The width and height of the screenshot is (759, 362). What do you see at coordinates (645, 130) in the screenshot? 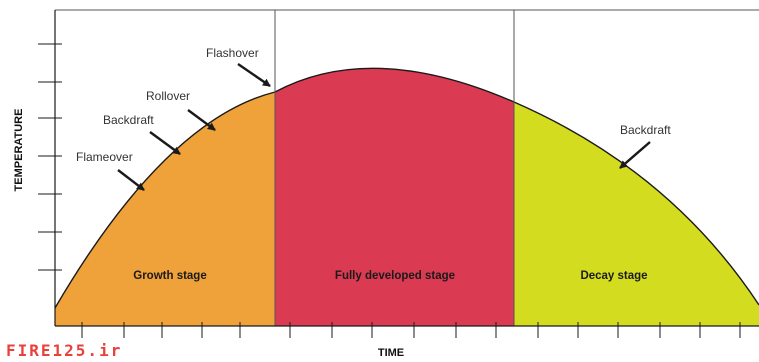
I see `backdraft-decay-label: Backdraft` at bounding box center [645, 130].